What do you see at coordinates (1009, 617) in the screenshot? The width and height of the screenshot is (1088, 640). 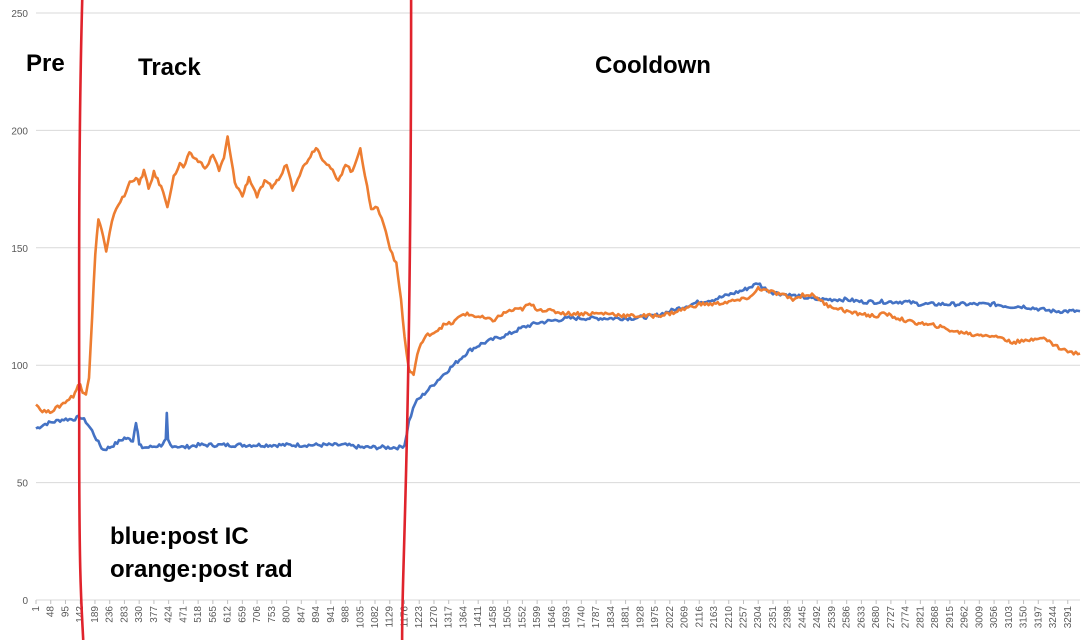 I see `x-tick-label: 3103` at bounding box center [1009, 617].